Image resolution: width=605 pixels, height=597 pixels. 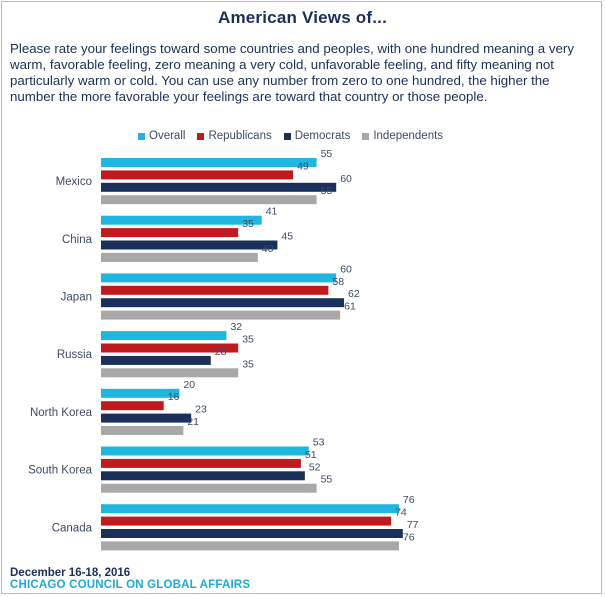 What do you see at coordinates (189, 245) in the screenshot?
I see `bar-china-democrats` at bounding box center [189, 245].